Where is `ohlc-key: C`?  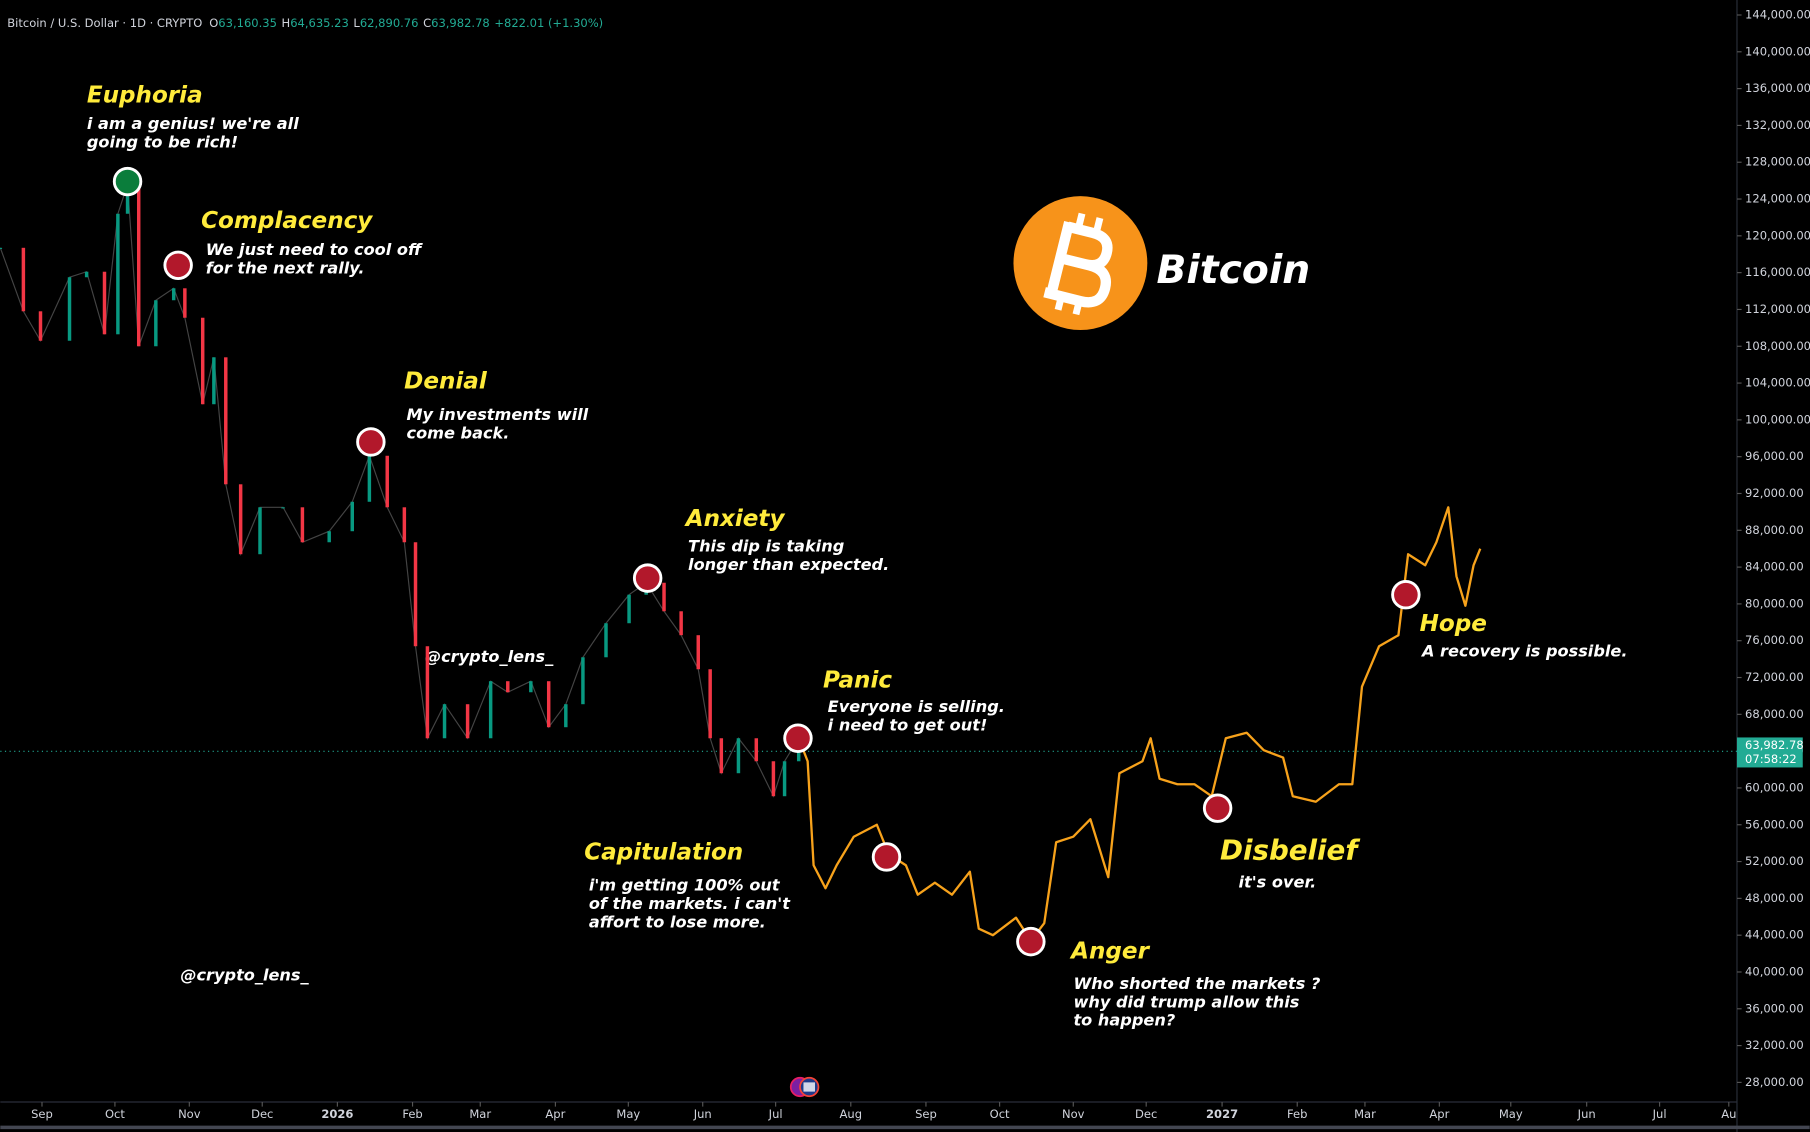 ohlc-key: C is located at coordinates (427, 23).